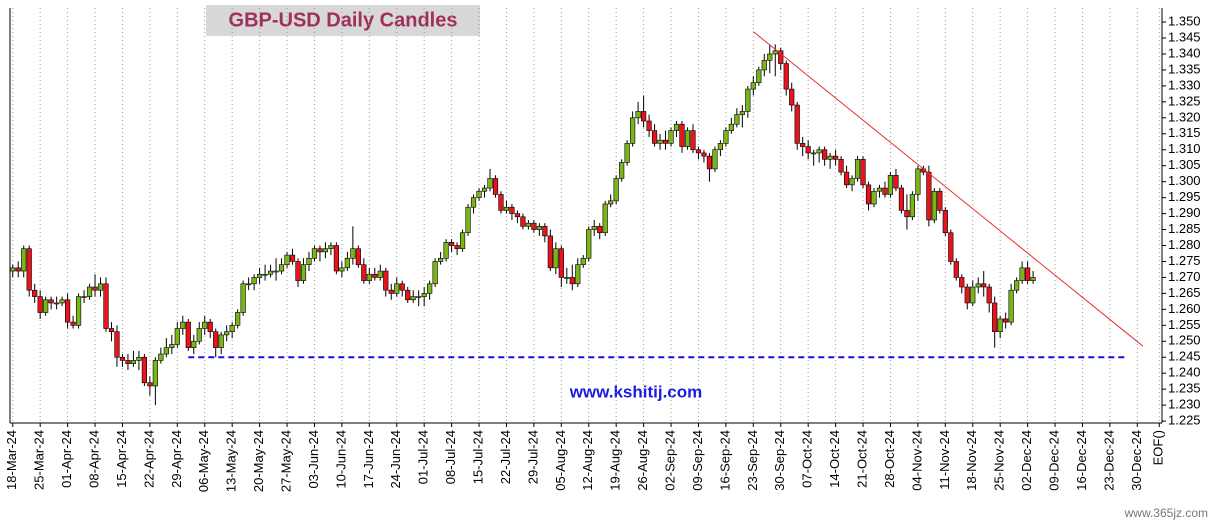 The width and height of the screenshot is (1217, 526). What do you see at coordinates (1184, 212) in the screenshot?
I see `y-tick-label: 1.290` at bounding box center [1184, 212].